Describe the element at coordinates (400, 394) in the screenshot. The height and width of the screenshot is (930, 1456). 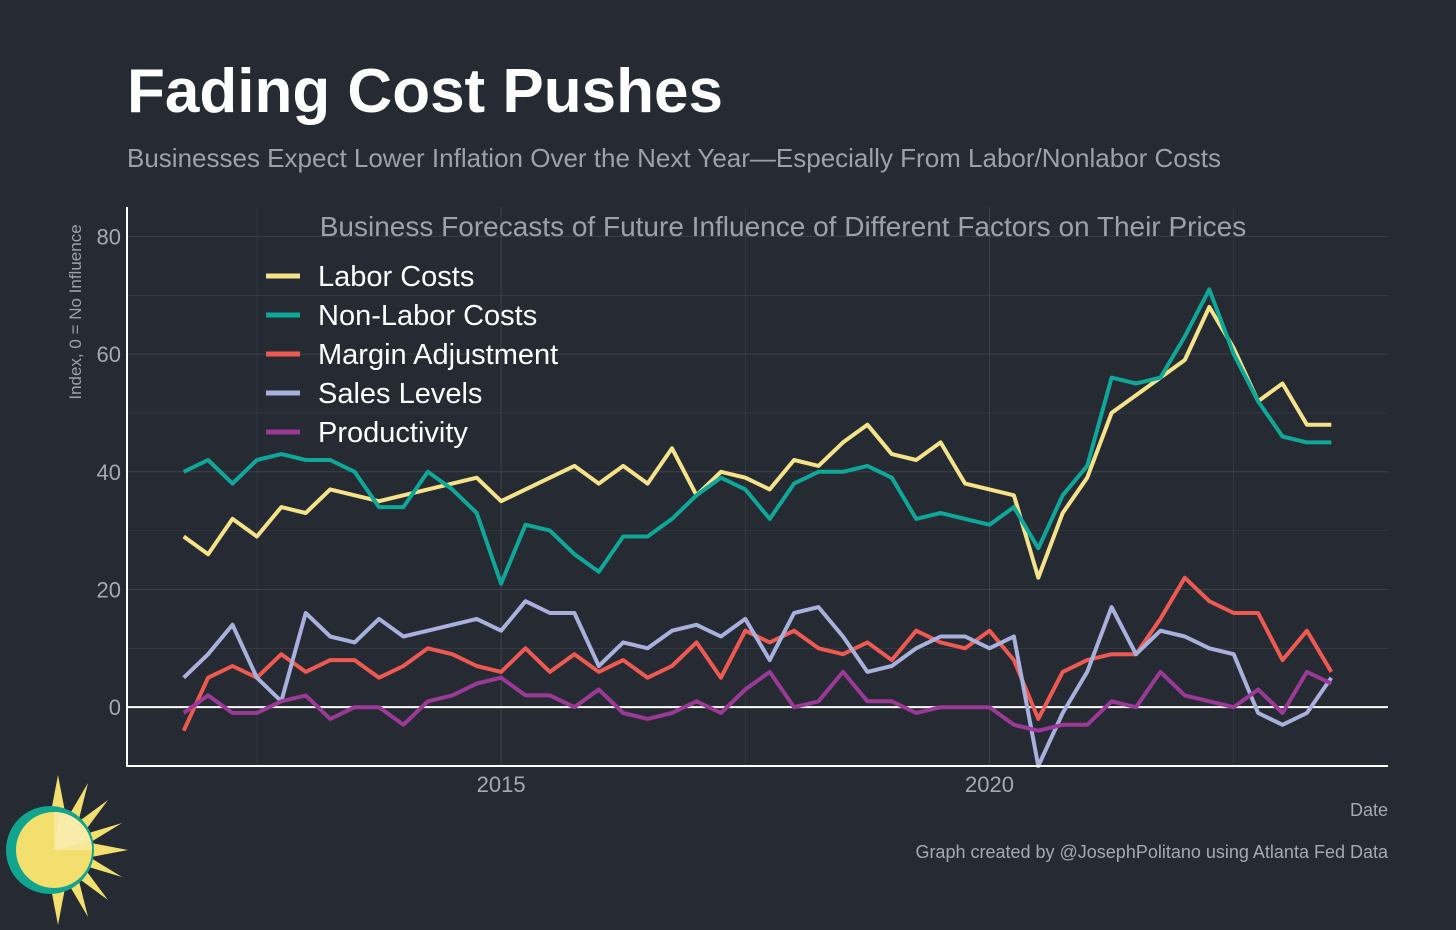
I see `legend-label: Sales Levels` at that location.